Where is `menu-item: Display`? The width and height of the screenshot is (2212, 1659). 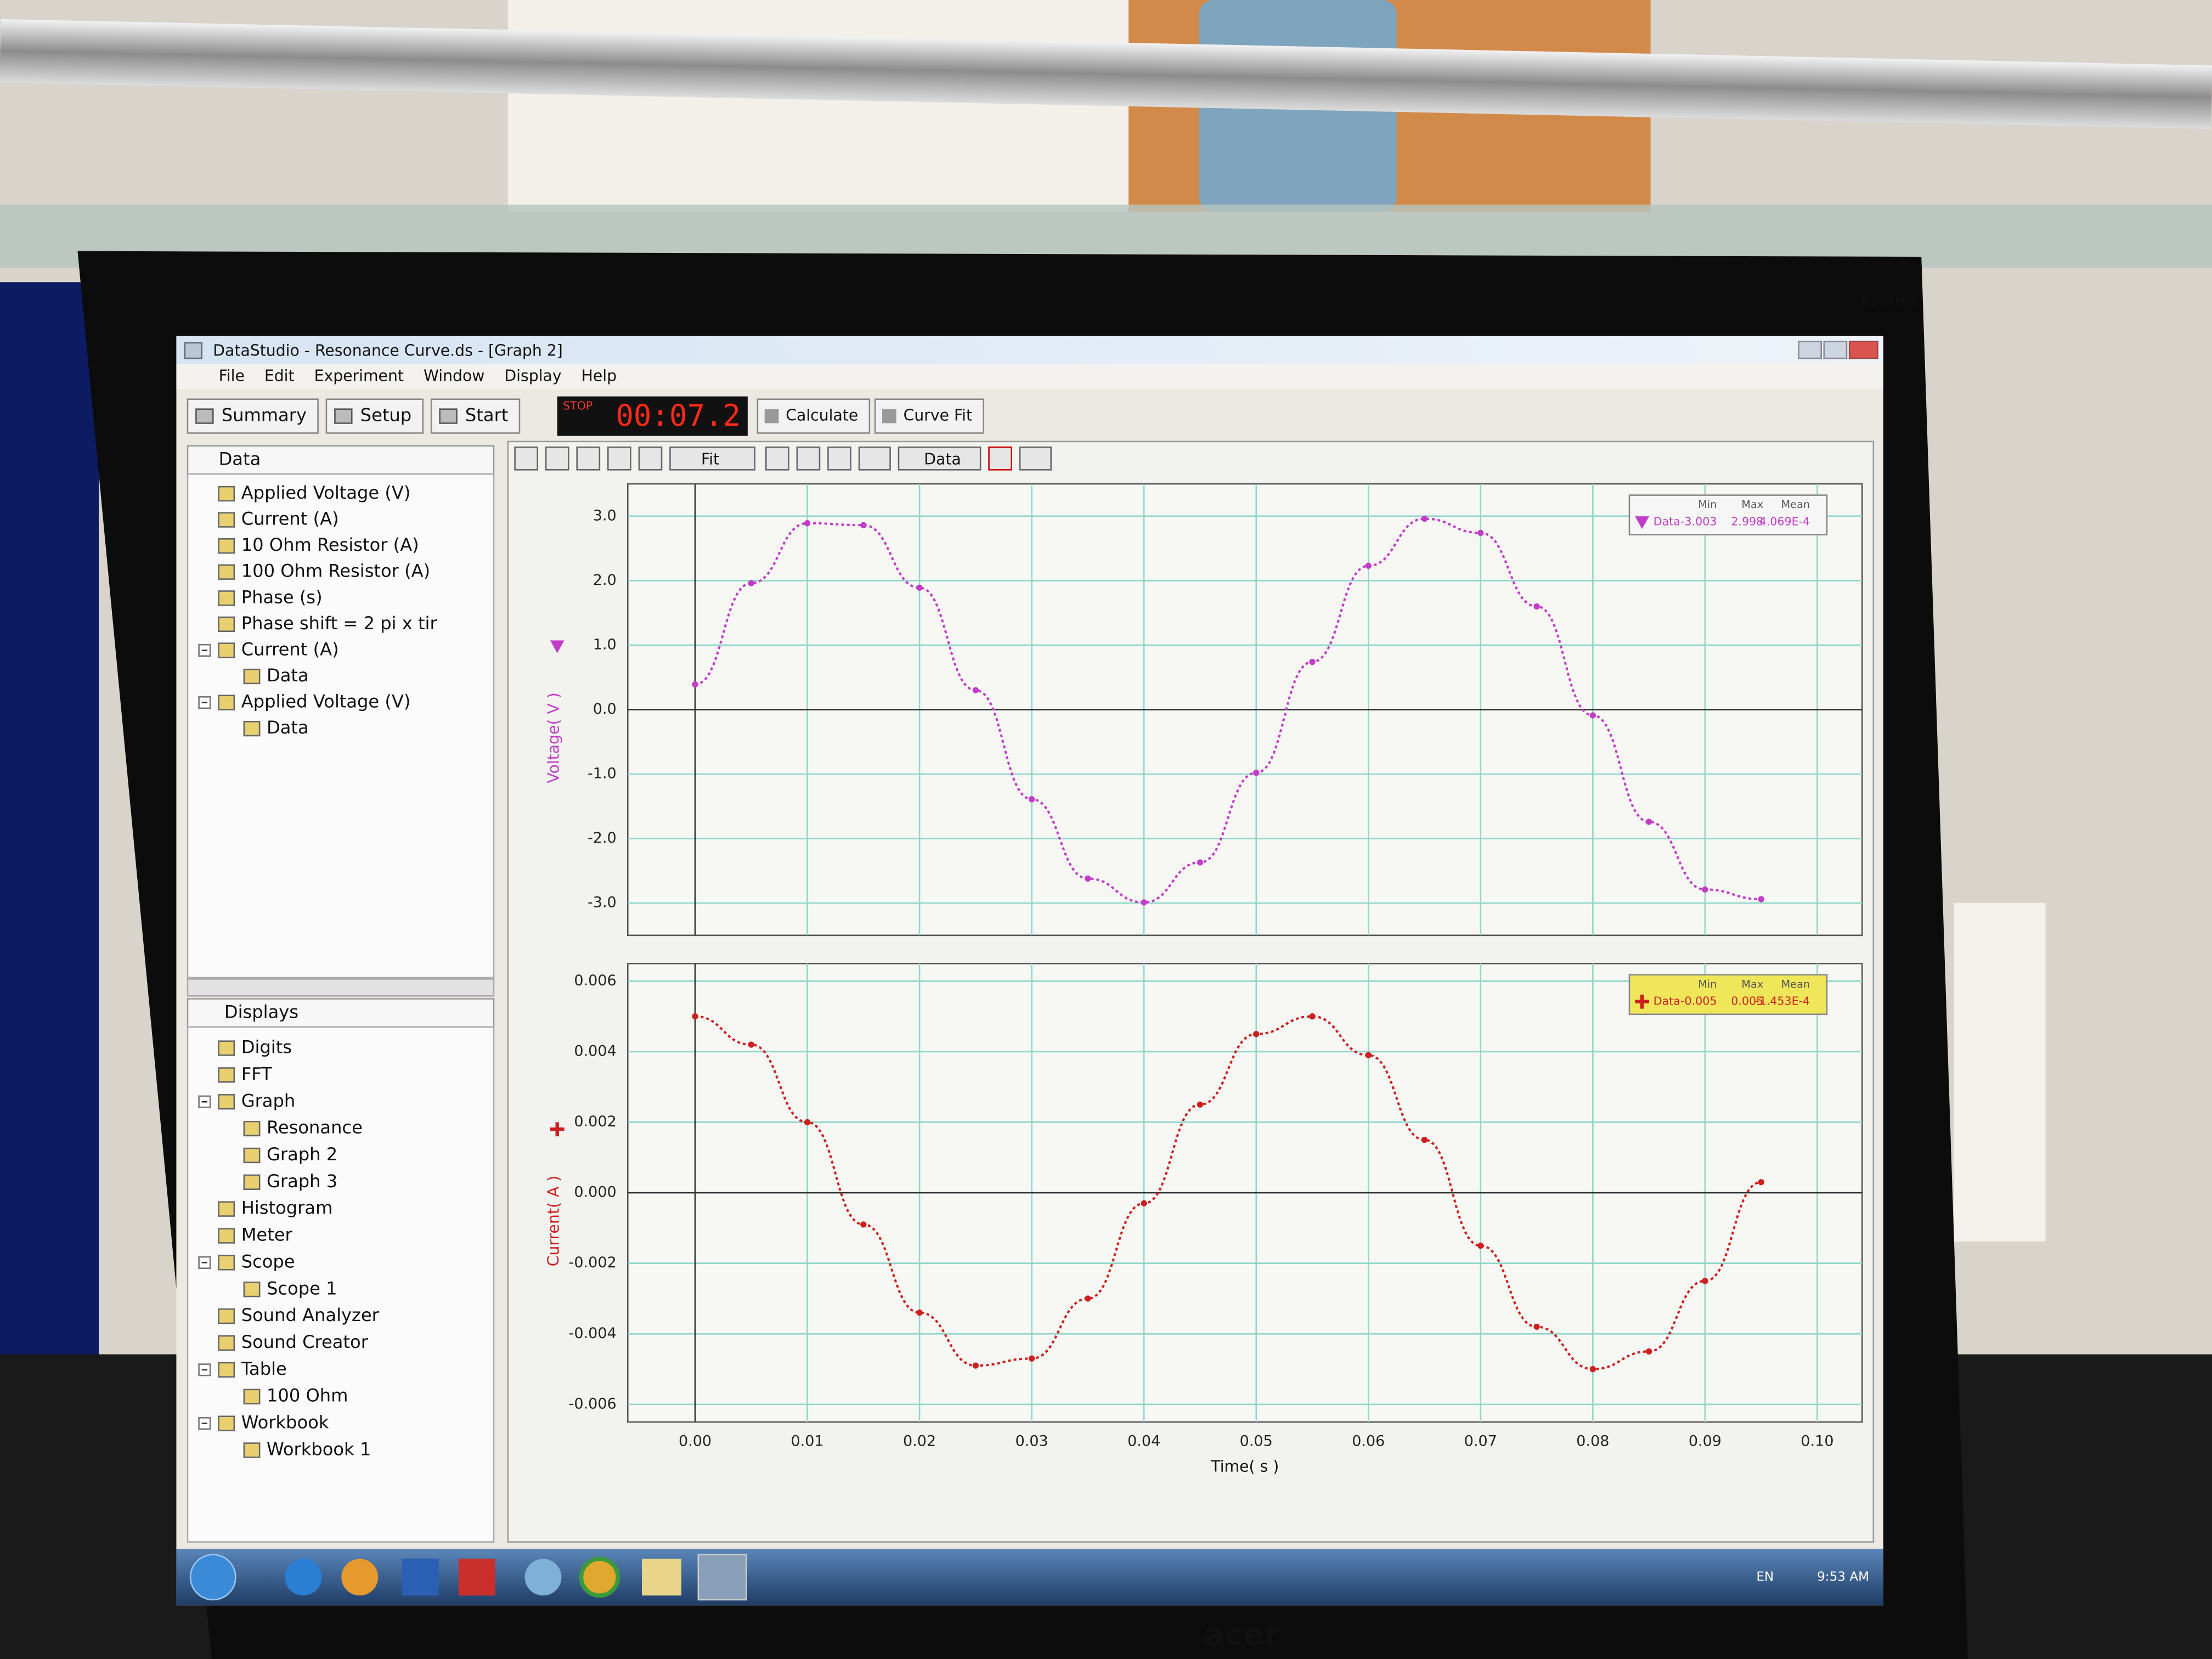 menu-item: Display is located at coordinates (532, 376).